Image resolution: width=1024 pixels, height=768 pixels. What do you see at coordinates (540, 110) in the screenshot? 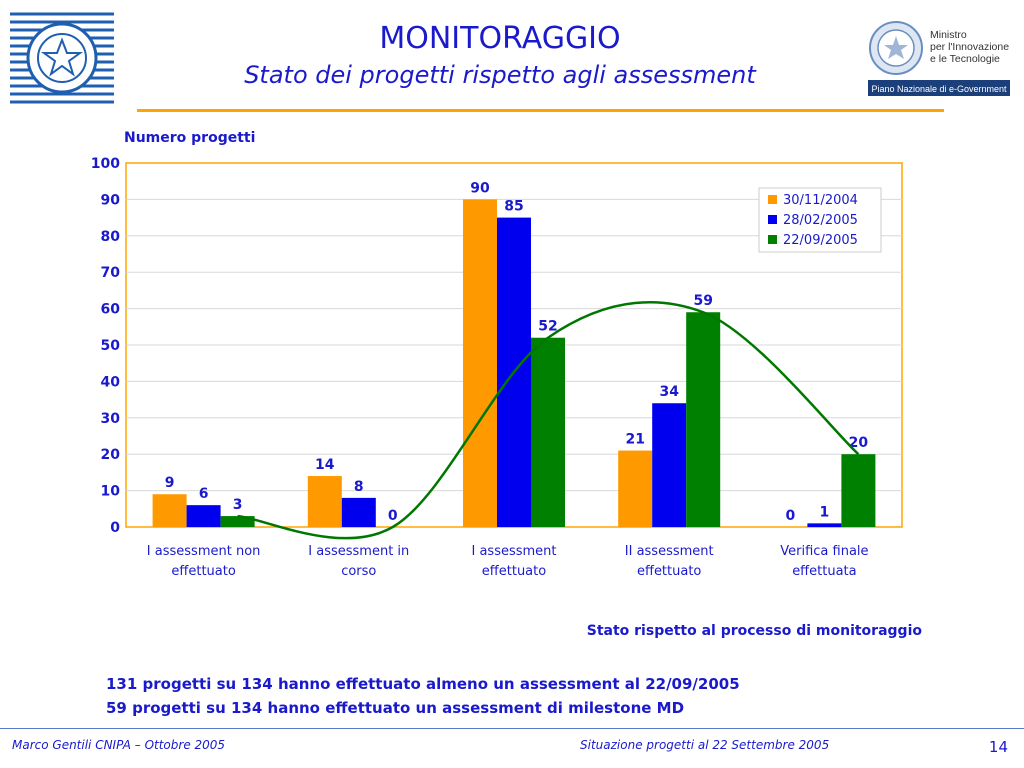
I see `title-underline` at bounding box center [540, 110].